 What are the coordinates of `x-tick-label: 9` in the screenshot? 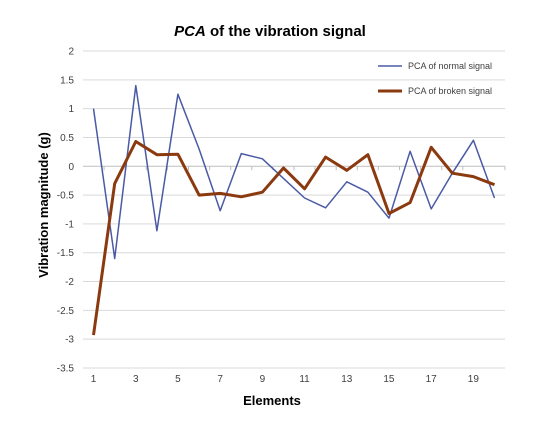 It's located at (263, 379).